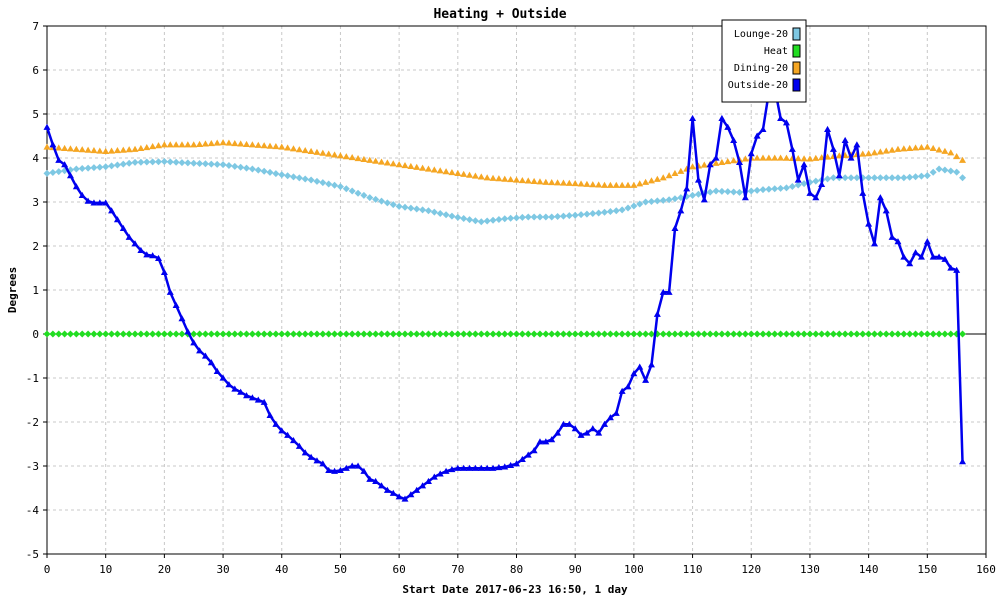 Image resolution: width=1000 pixels, height=605 pixels. Describe the element at coordinates (516, 569) in the screenshot. I see `x-tick-label: 80` at that location.